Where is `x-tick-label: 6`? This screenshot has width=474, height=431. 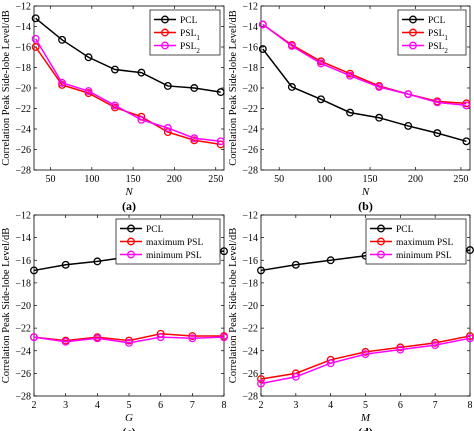 x-tick-label: 6 is located at coordinates (160, 405).